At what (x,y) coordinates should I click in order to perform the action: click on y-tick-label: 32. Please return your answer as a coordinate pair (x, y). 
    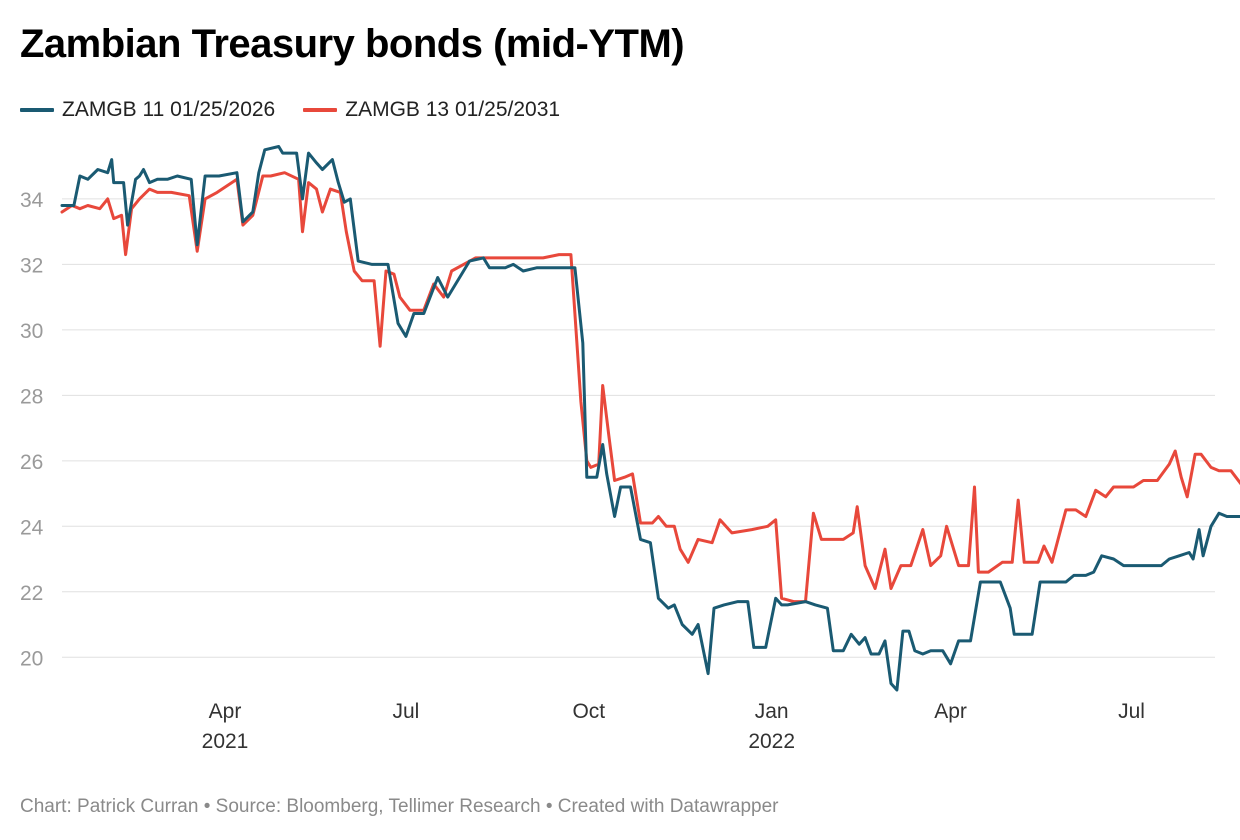
    Looking at the image, I should click on (31, 265).